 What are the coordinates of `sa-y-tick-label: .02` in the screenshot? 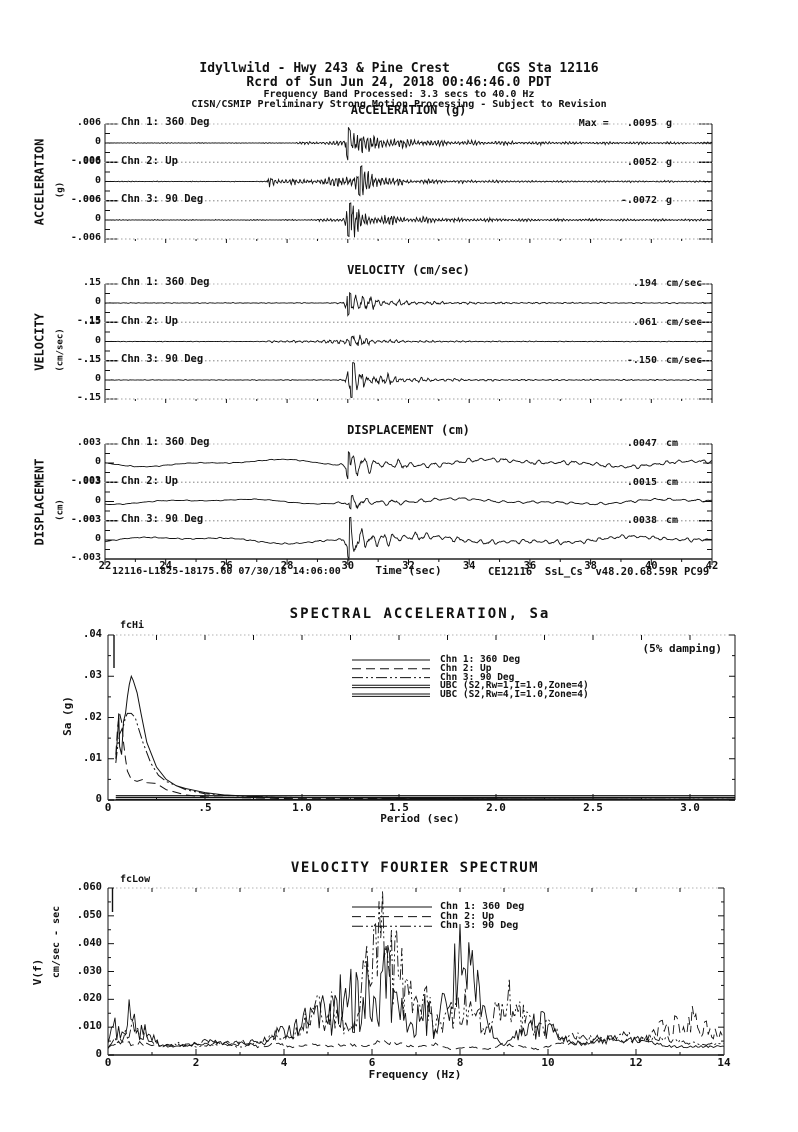 It's located at (92, 716).